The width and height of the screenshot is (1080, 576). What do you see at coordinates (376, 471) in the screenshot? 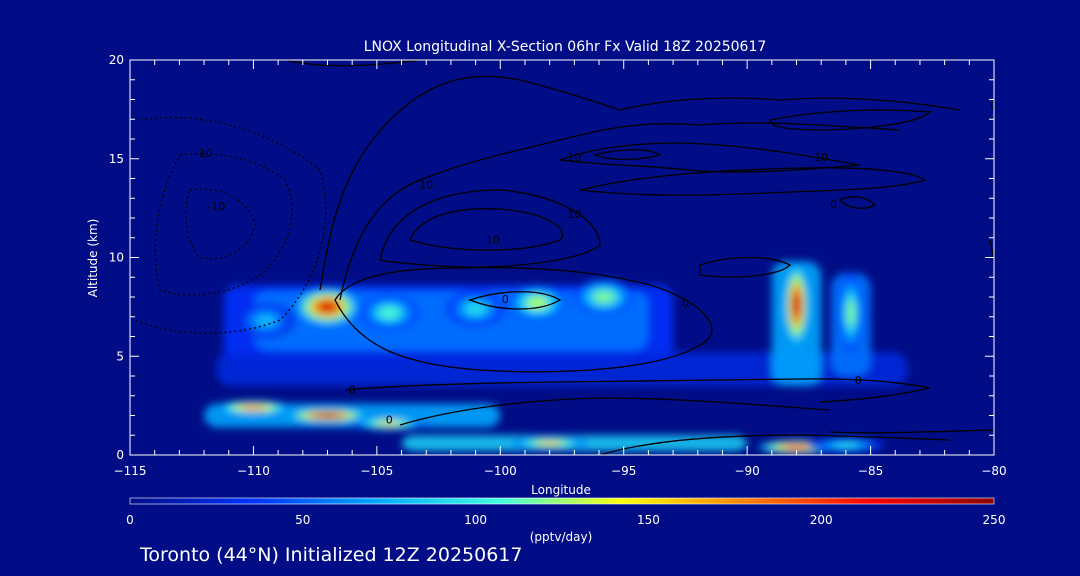
I see `x-tick-label: −105` at bounding box center [376, 471].